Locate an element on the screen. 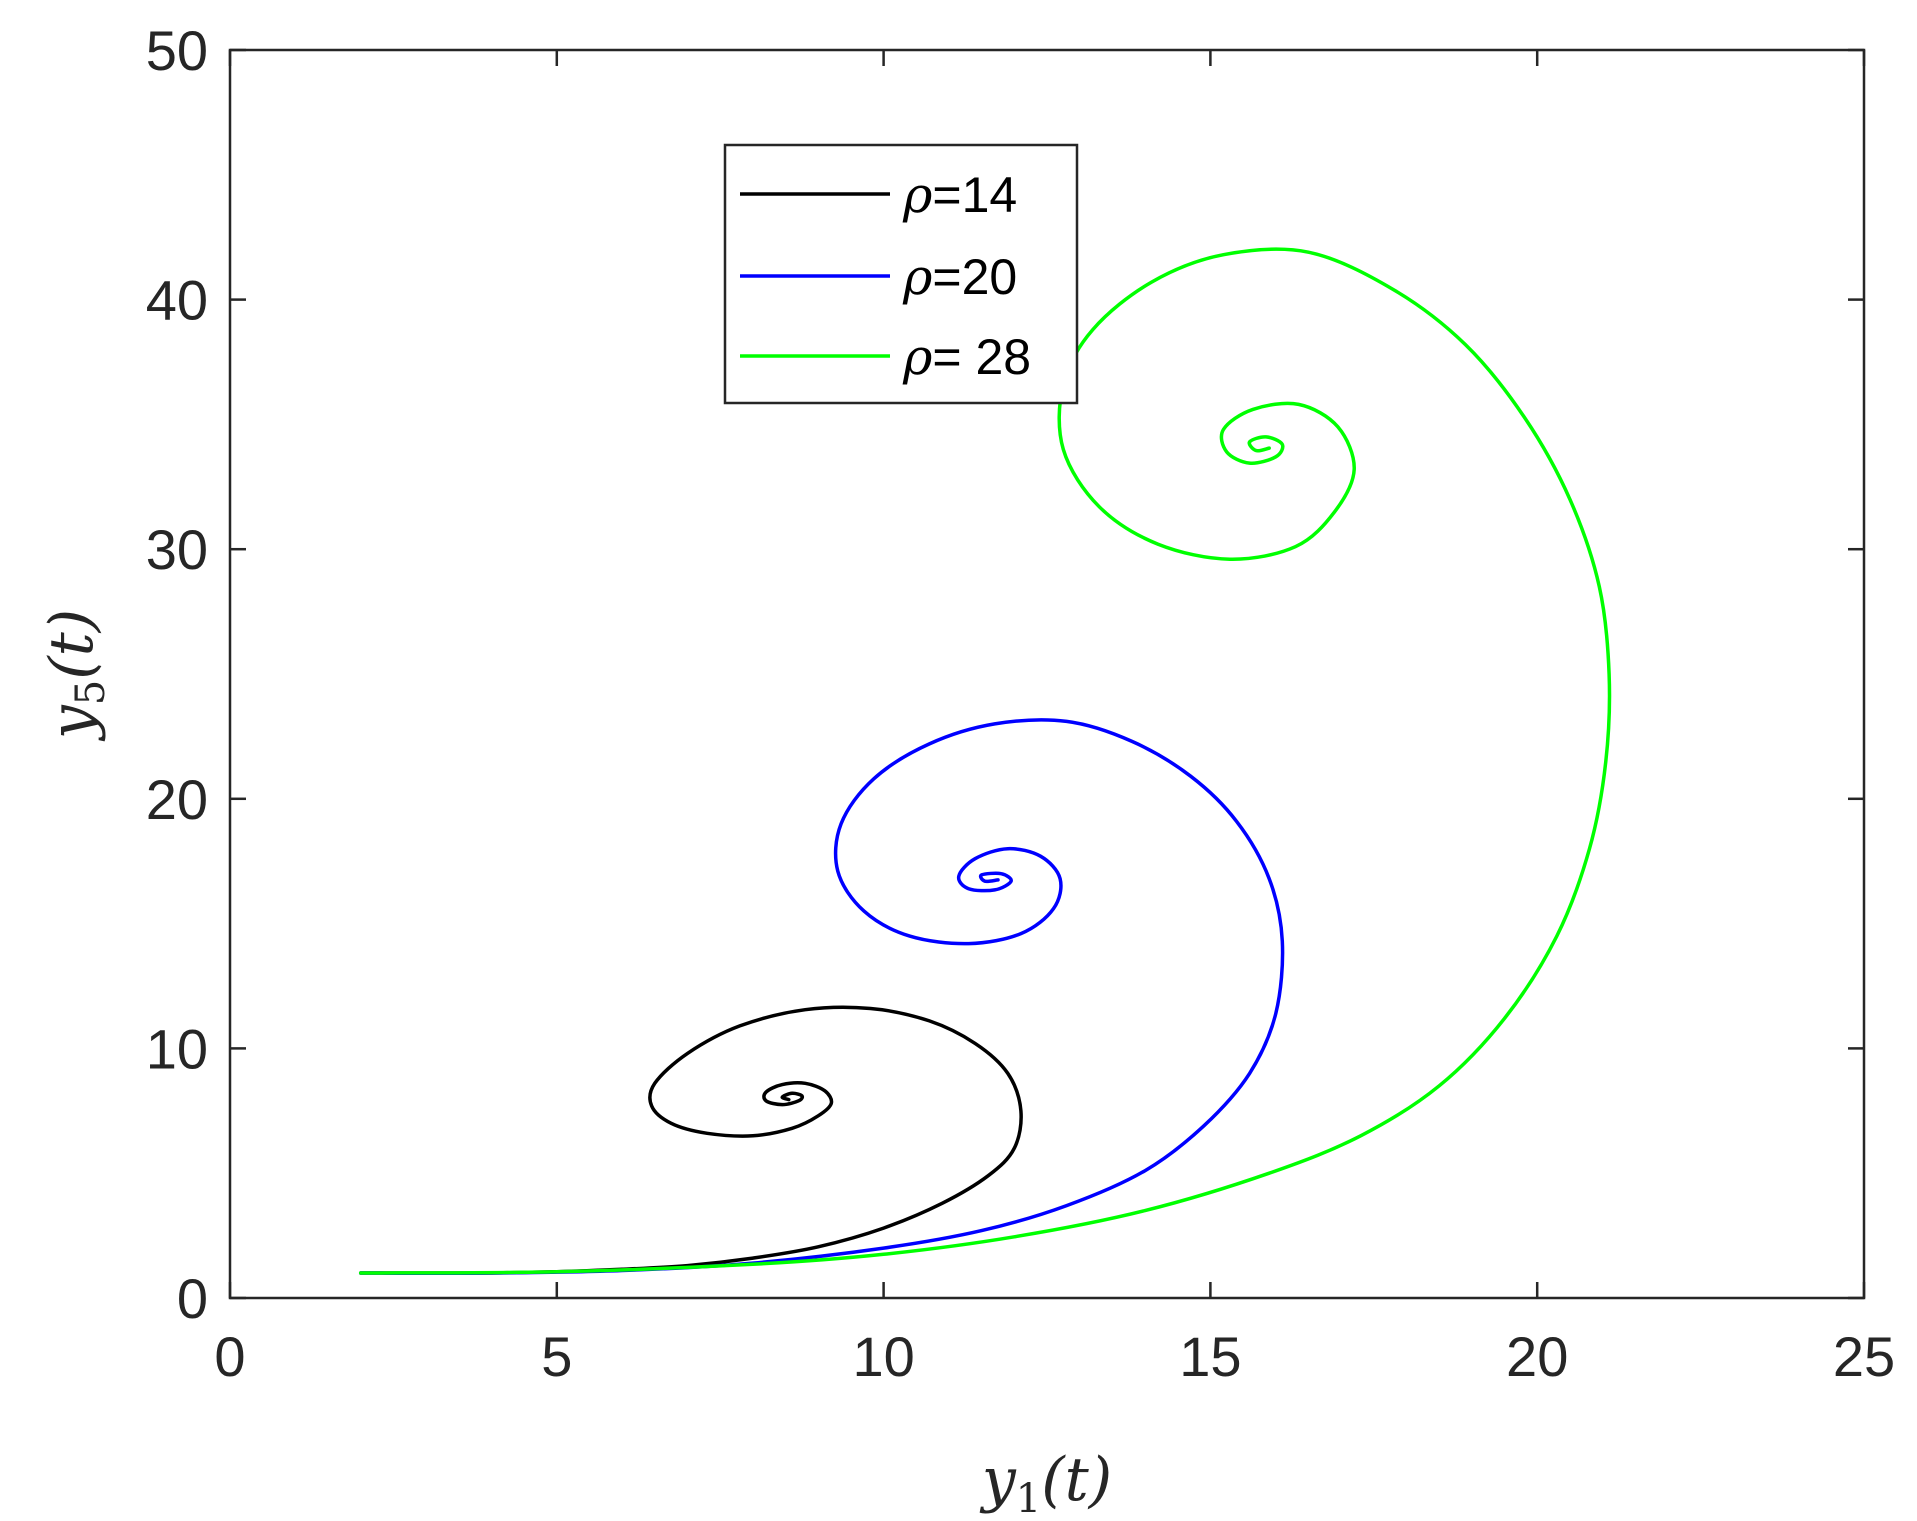 The height and width of the screenshot is (1521, 1917). y-axis-label: y5(t) is located at coordinates (75, 675).